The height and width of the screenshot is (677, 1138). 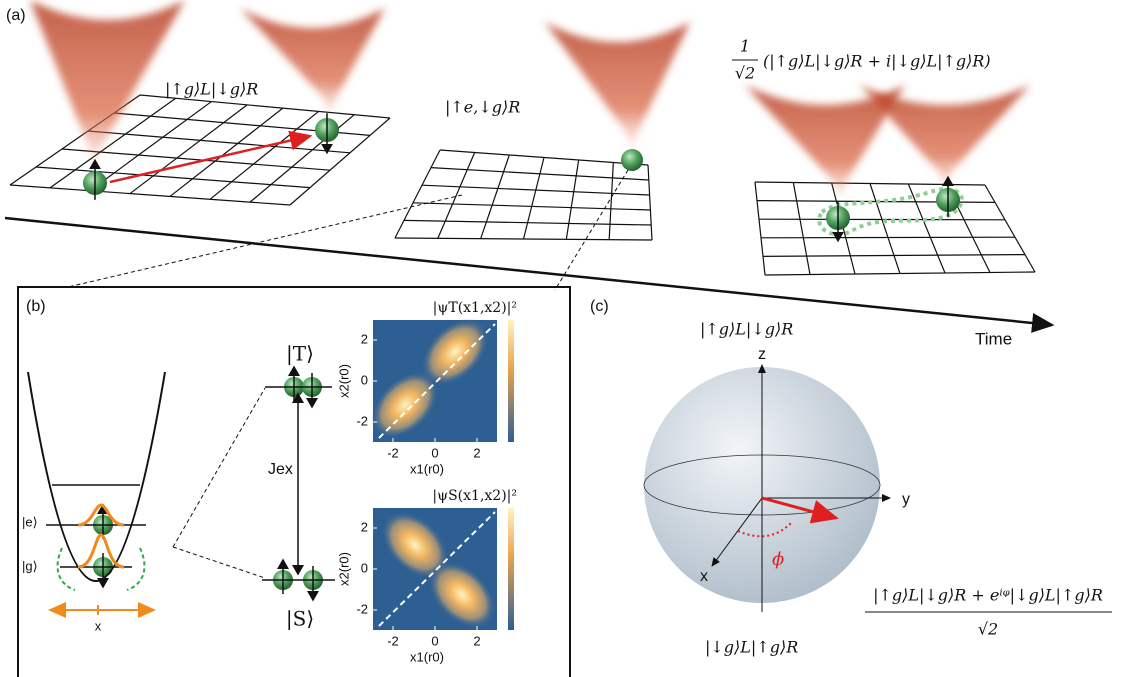 I want to click on entanglement-loop, so click(x=890, y=212).